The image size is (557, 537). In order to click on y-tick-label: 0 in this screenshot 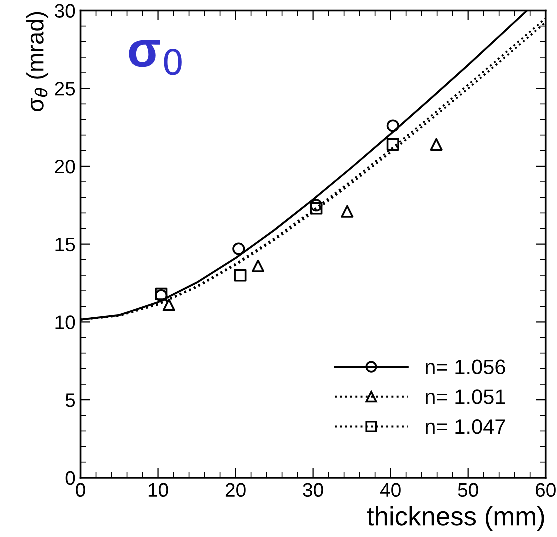, I will do `click(71, 478)`.